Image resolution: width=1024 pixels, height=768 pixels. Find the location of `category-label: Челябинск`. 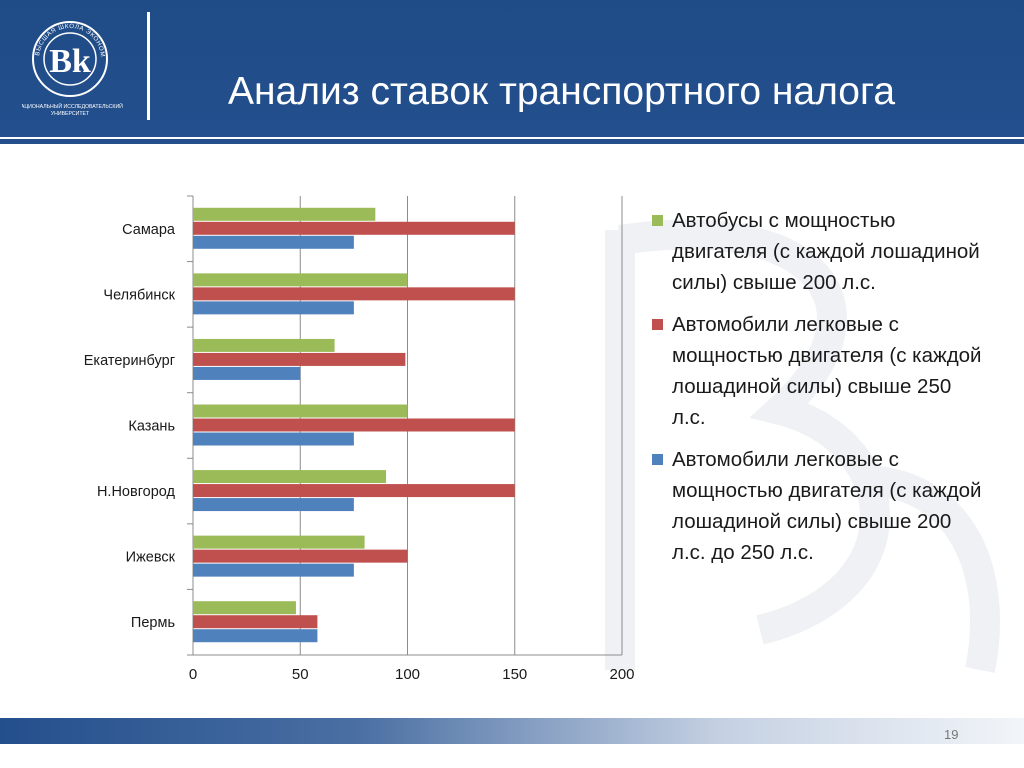

category-label: Челябинск is located at coordinates (139, 295).